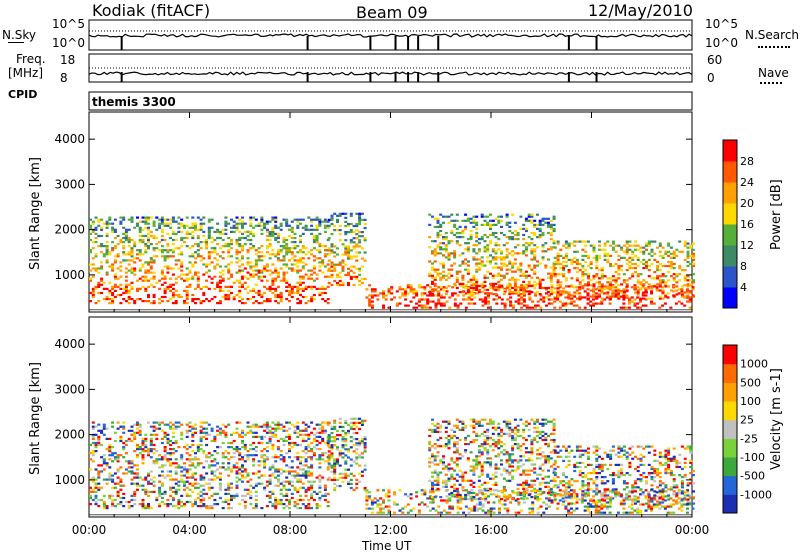 This screenshot has width=800, height=554. Describe the element at coordinates (19, 35) in the screenshot. I see `sky-label: N.Sky` at that location.